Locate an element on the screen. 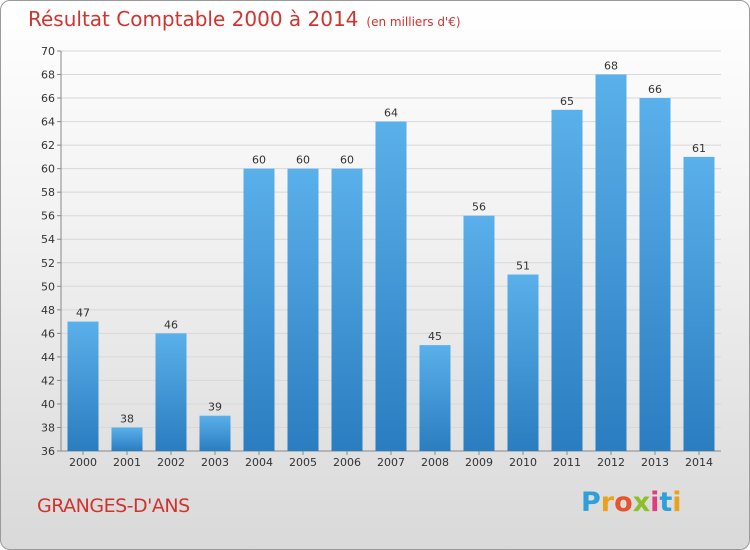 This screenshot has width=750, height=550. logo-letter: o is located at coordinates (623, 502).